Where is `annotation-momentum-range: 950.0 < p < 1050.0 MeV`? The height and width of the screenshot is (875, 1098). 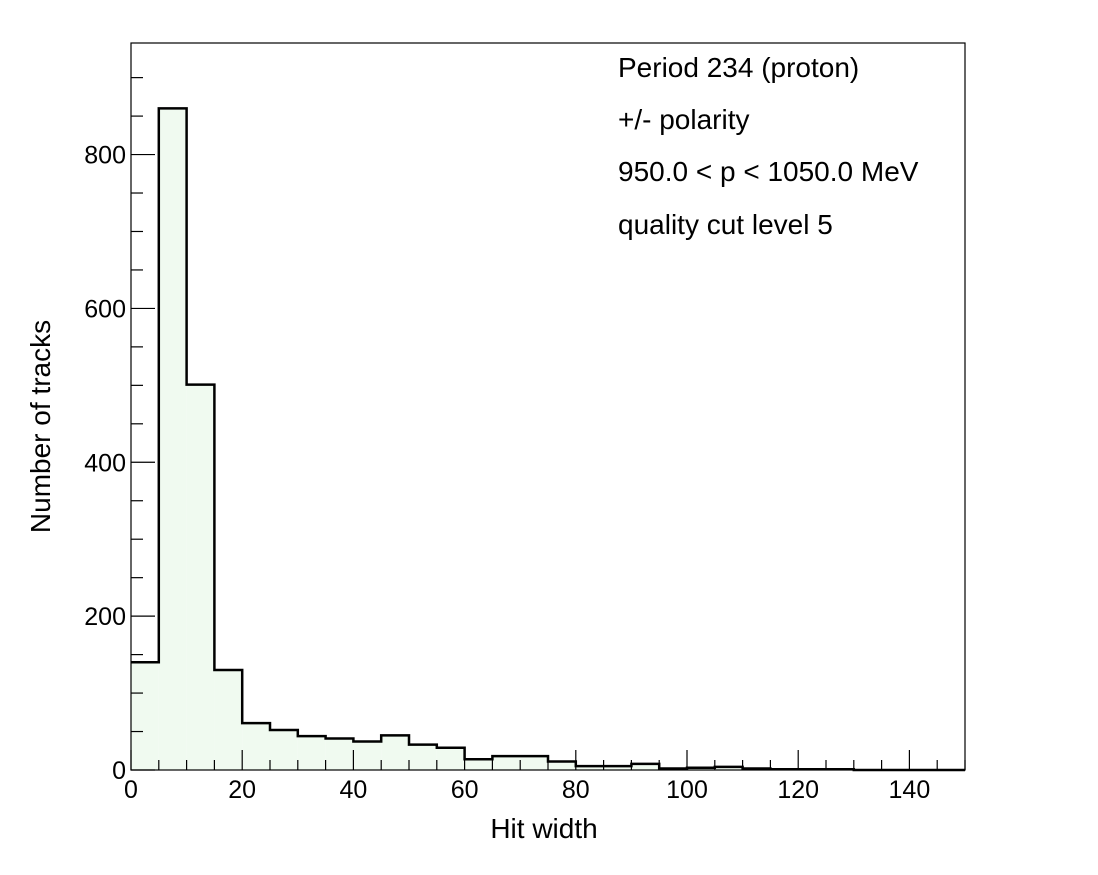
annotation-momentum-range: 950.0 < p < 1050.0 MeV is located at coordinates (768, 171).